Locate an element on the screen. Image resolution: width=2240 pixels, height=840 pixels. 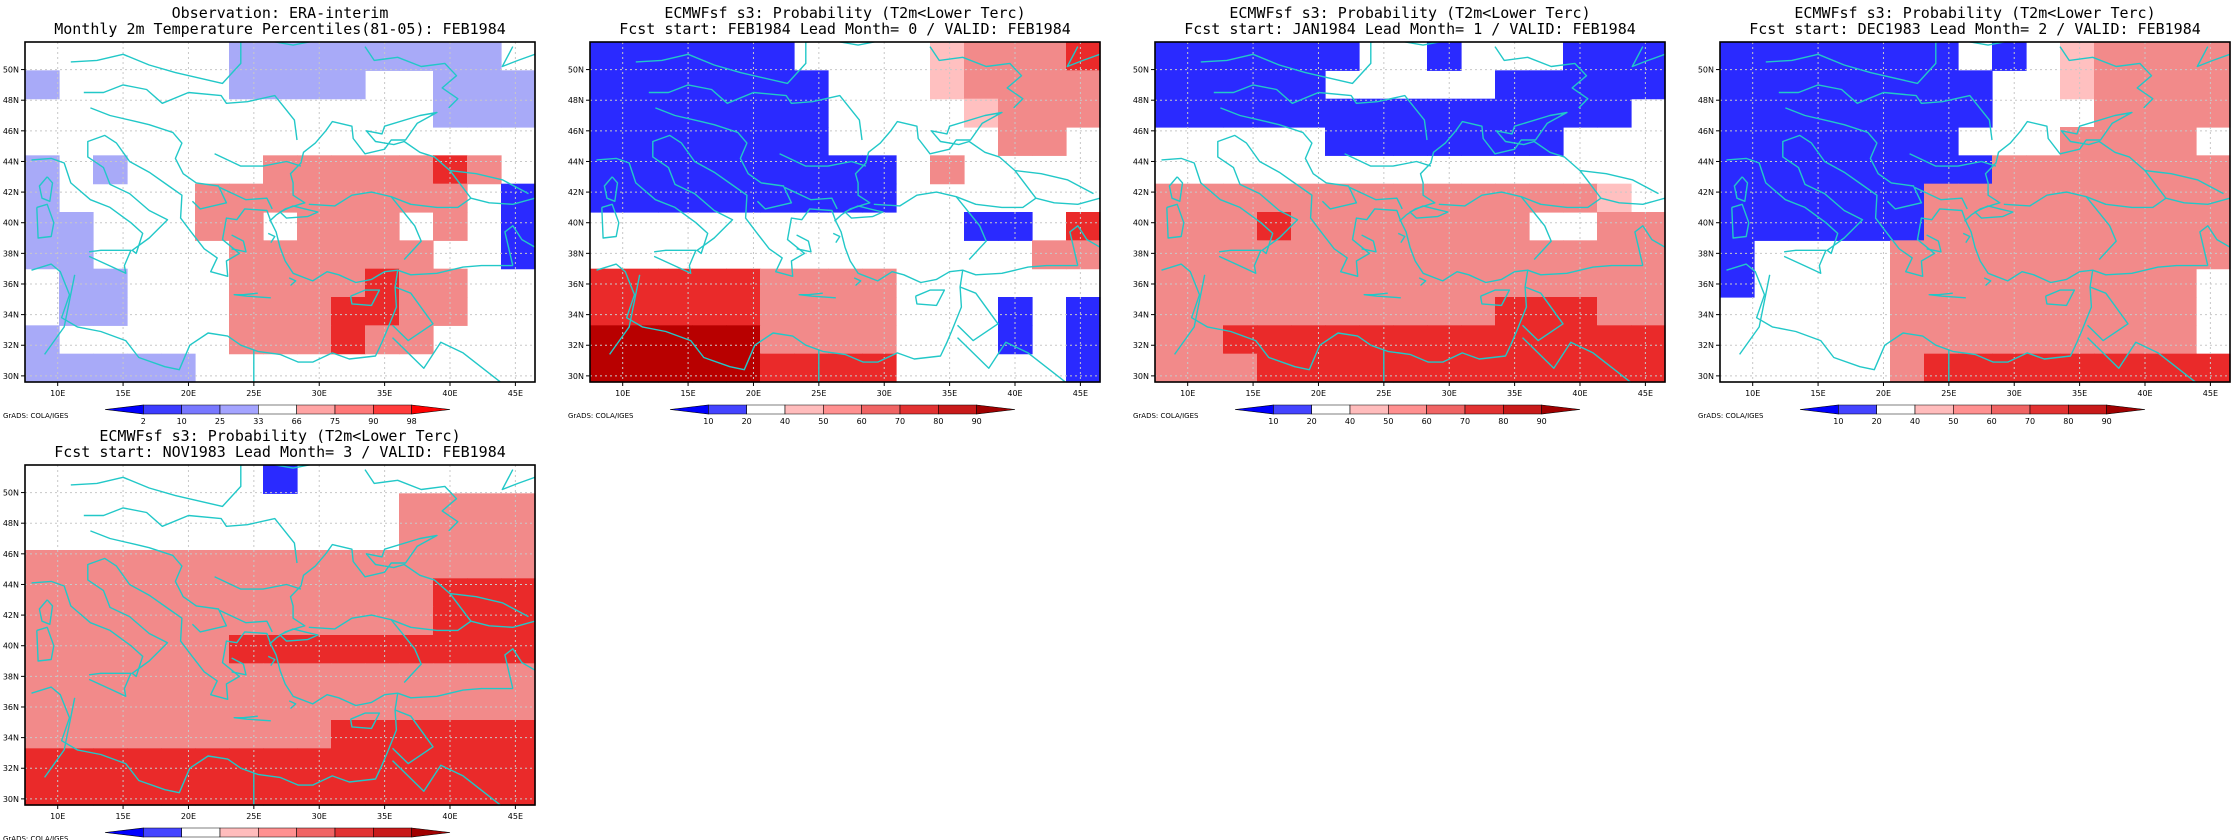
y-tick-label: 48N is located at coordinates (576, 100).